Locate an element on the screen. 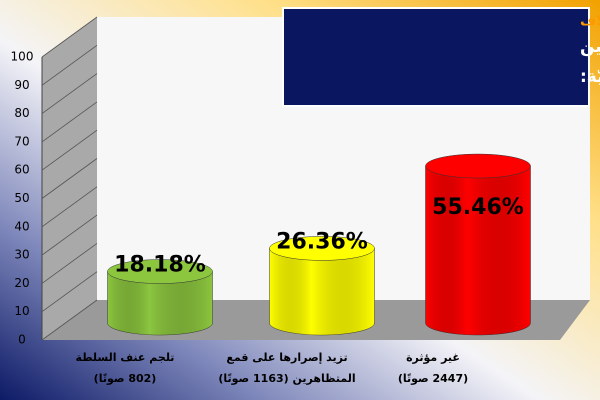 This screenshot has width=600, height=400. y-tick-label: 50 is located at coordinates (21, 198).